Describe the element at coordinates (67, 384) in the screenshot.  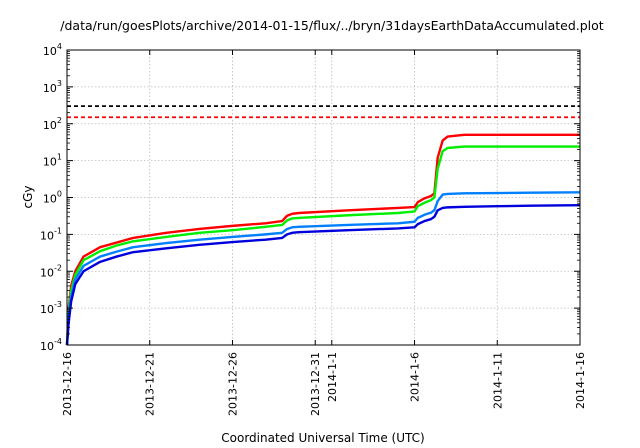
I see `x-tick-label: 2013-12-16` at that location.